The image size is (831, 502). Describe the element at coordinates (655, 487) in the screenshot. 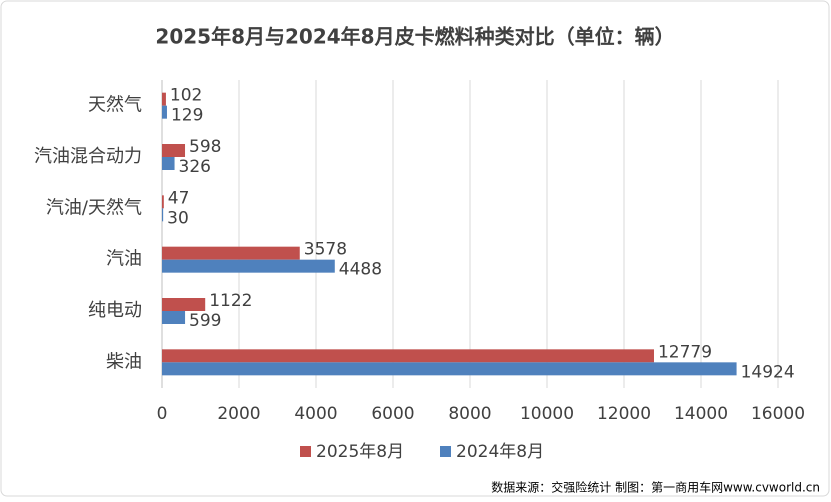

I see `source-note: 数据来源：交强险统计 制图：第一商用车网www.cvworld.cn` at that location.